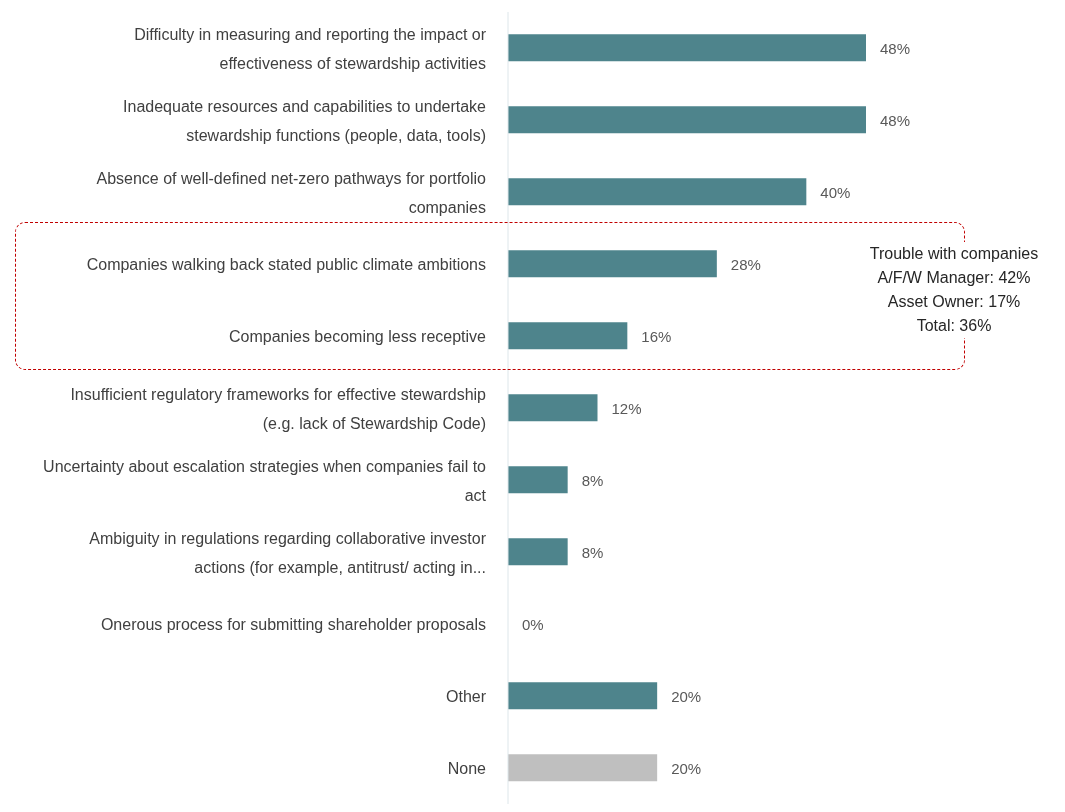 The width and height of the screenshot is (1065, 812). What do you see at coordinates (286, 264) in the screenshot?
I see `y-tick-label: Companies walking back stated public climate ambitions` at bounding box center [286, 264].